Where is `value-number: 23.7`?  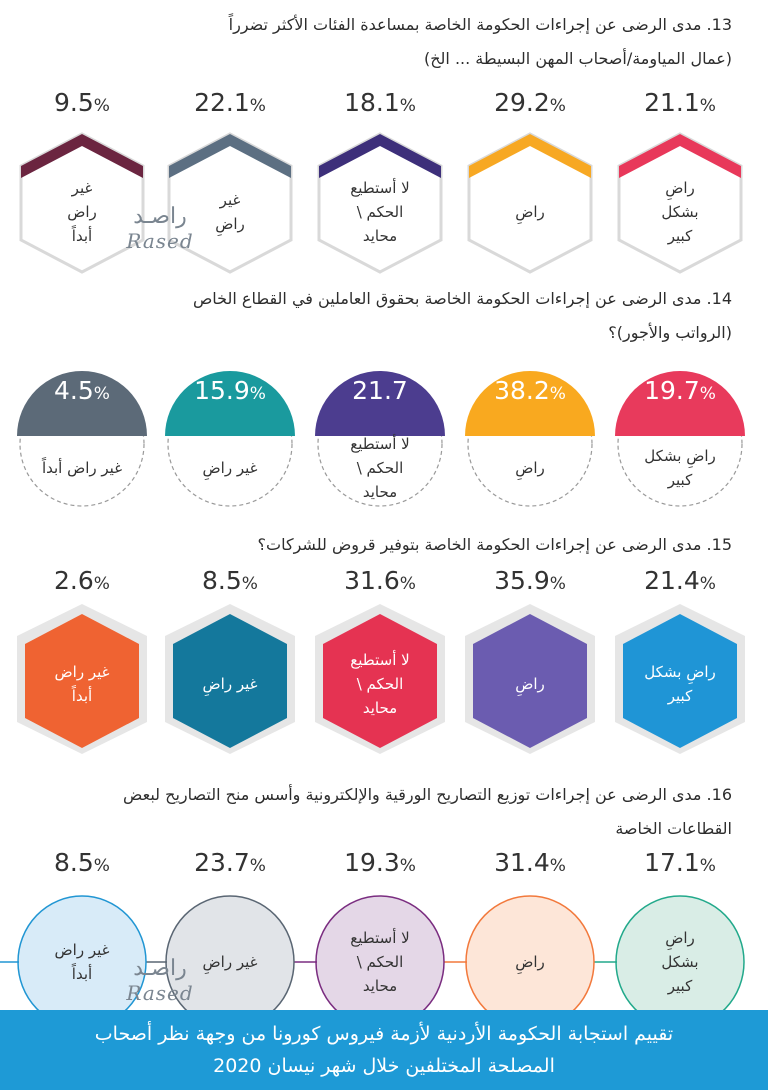
value-number: 23.7 is located at coordinates (222, 862).